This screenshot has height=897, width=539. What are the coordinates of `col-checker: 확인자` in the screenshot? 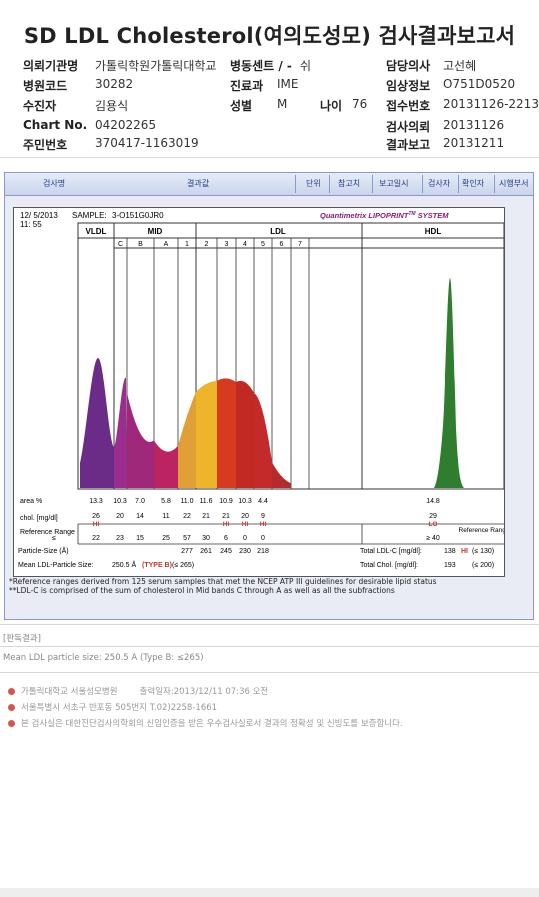 It's located at (473, 183).